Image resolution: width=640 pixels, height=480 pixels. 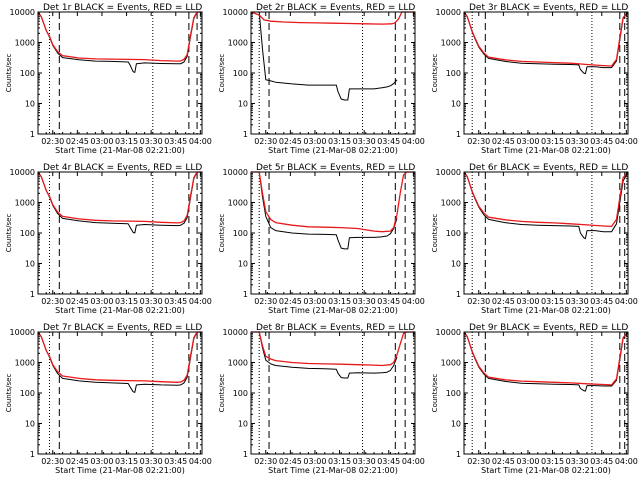 I want to click on chart-title: Det 3r BLACK = Events, RED = LLD, so click(x=548, y=8).